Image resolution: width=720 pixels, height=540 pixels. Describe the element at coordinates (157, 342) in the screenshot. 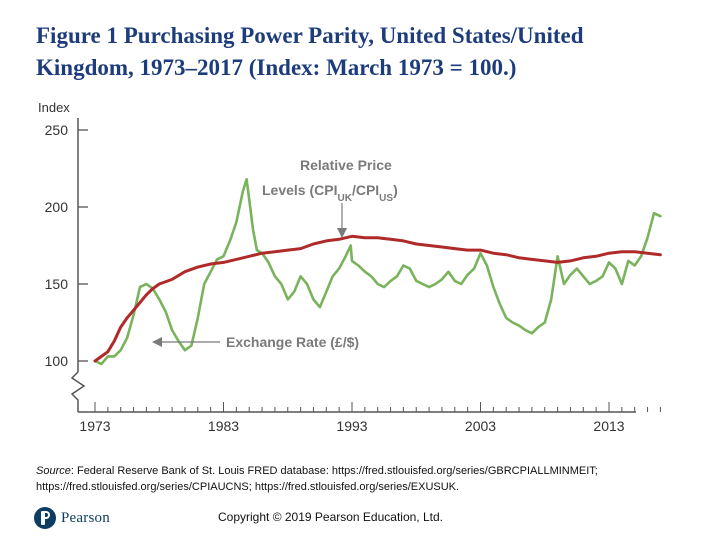

I see `exchange-rate-arrow-head` at that location.